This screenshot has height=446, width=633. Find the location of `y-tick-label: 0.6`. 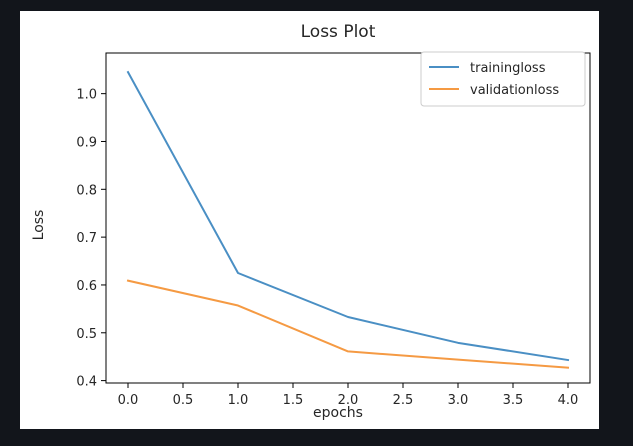

y-tick-label: 0.6 is located at coordinates (86, 286).